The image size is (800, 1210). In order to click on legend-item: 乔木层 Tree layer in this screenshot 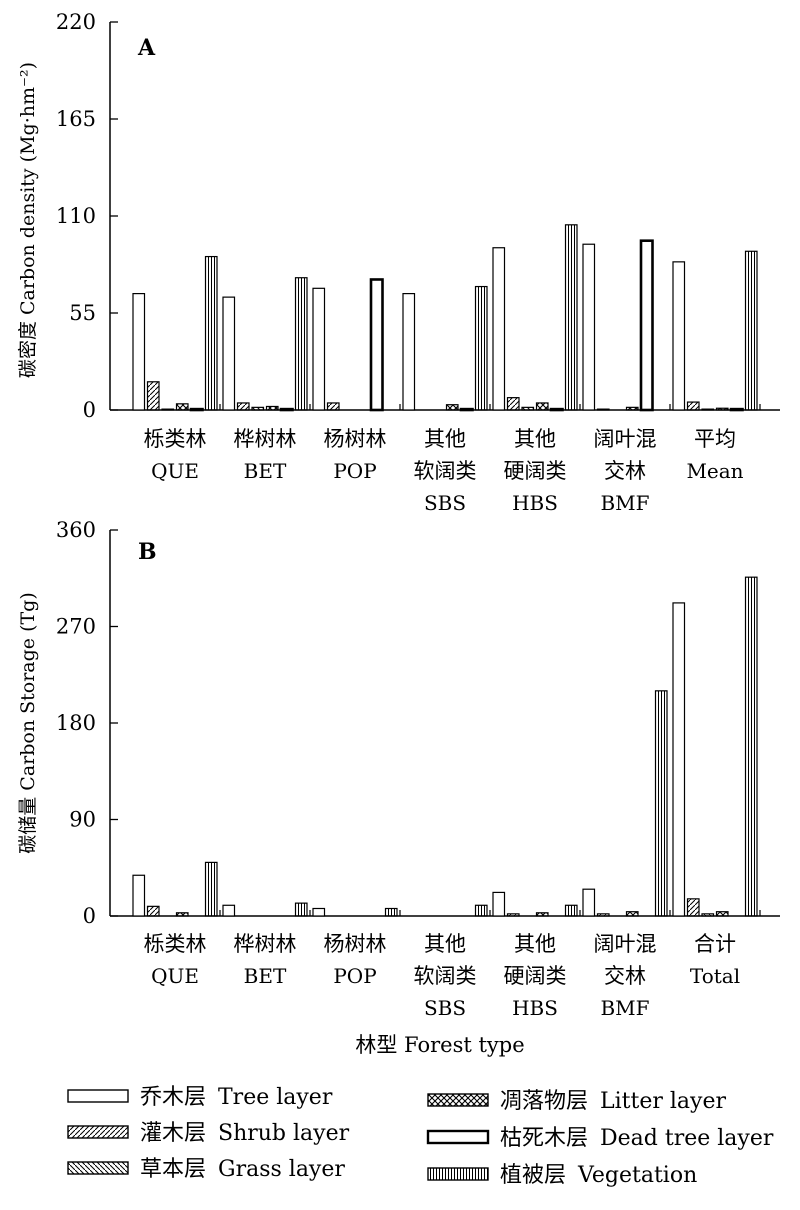, I will do `click(200, 1097)`.